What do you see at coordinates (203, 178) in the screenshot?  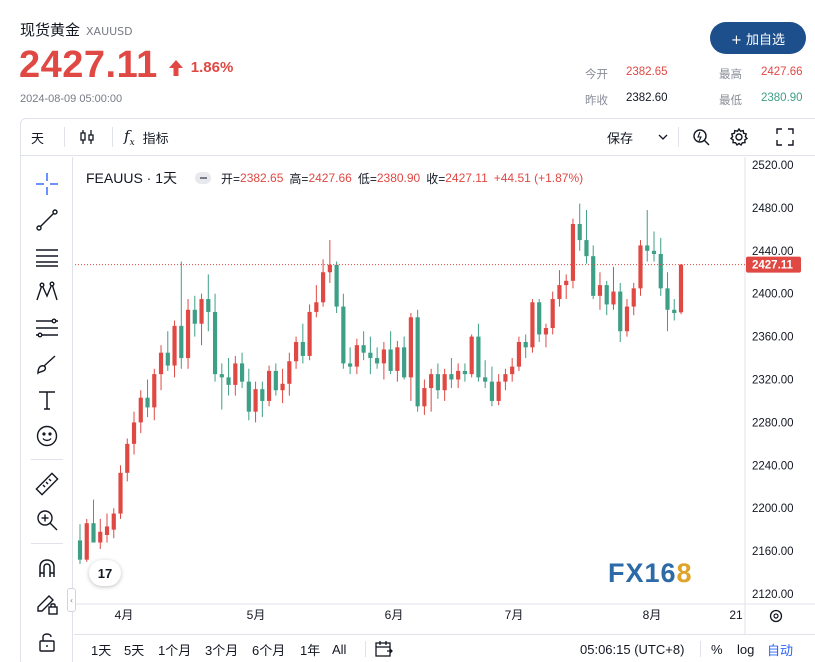 I see `legend-collapse-icon` at bounding box center [203, 178].